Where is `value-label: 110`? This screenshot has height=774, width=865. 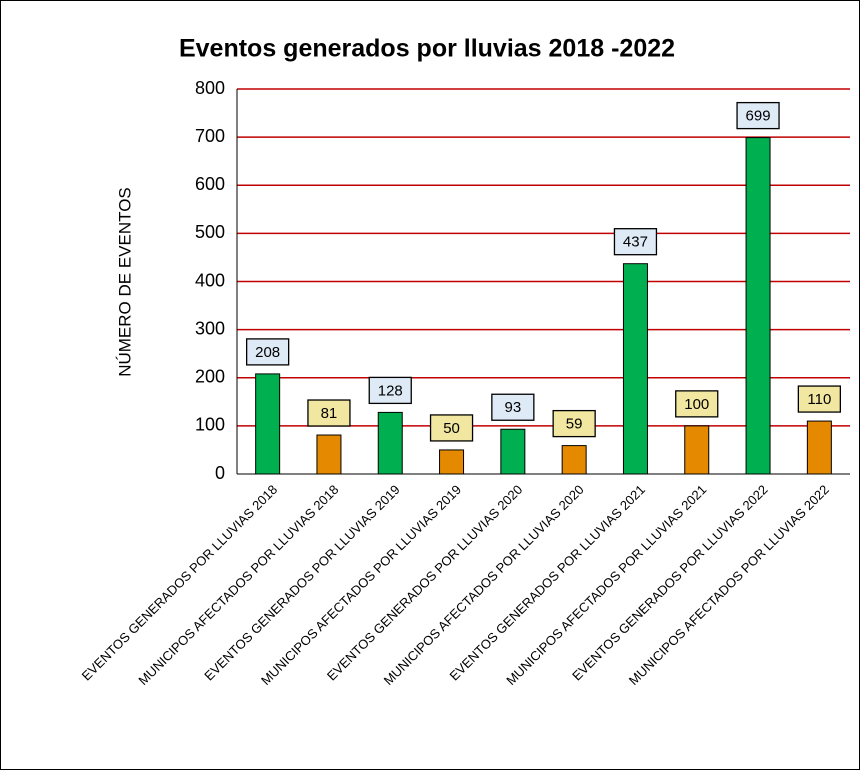
value-label: 110 is located at coordinates (819, 399).